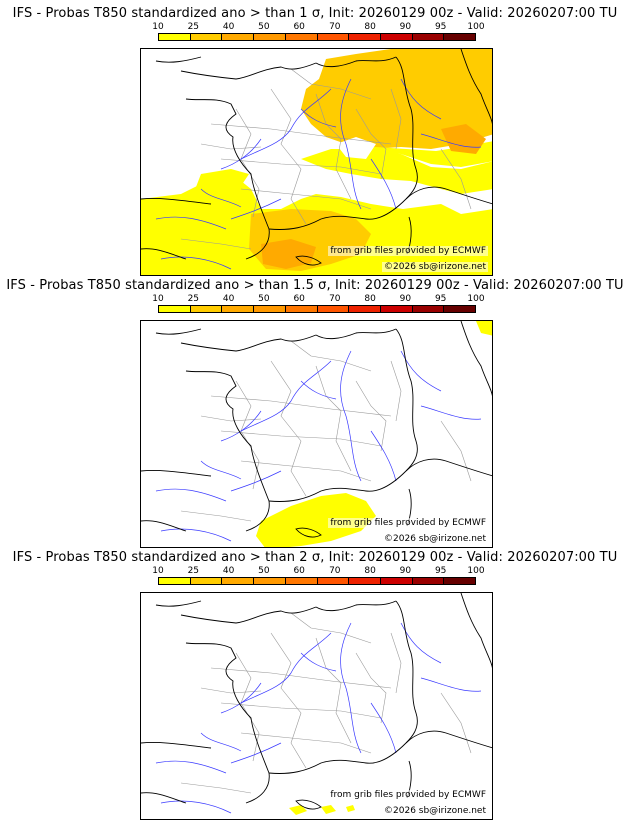  I want to click on map-canvas, so click(316, 704).